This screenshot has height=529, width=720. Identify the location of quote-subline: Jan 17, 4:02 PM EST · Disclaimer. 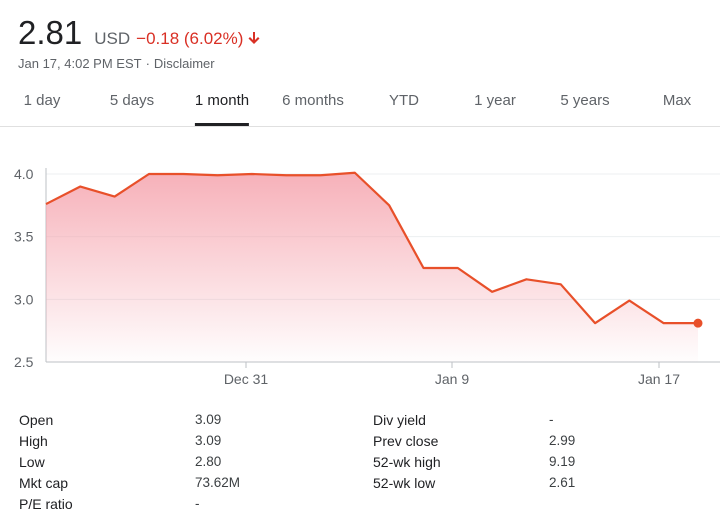
(139, 63).